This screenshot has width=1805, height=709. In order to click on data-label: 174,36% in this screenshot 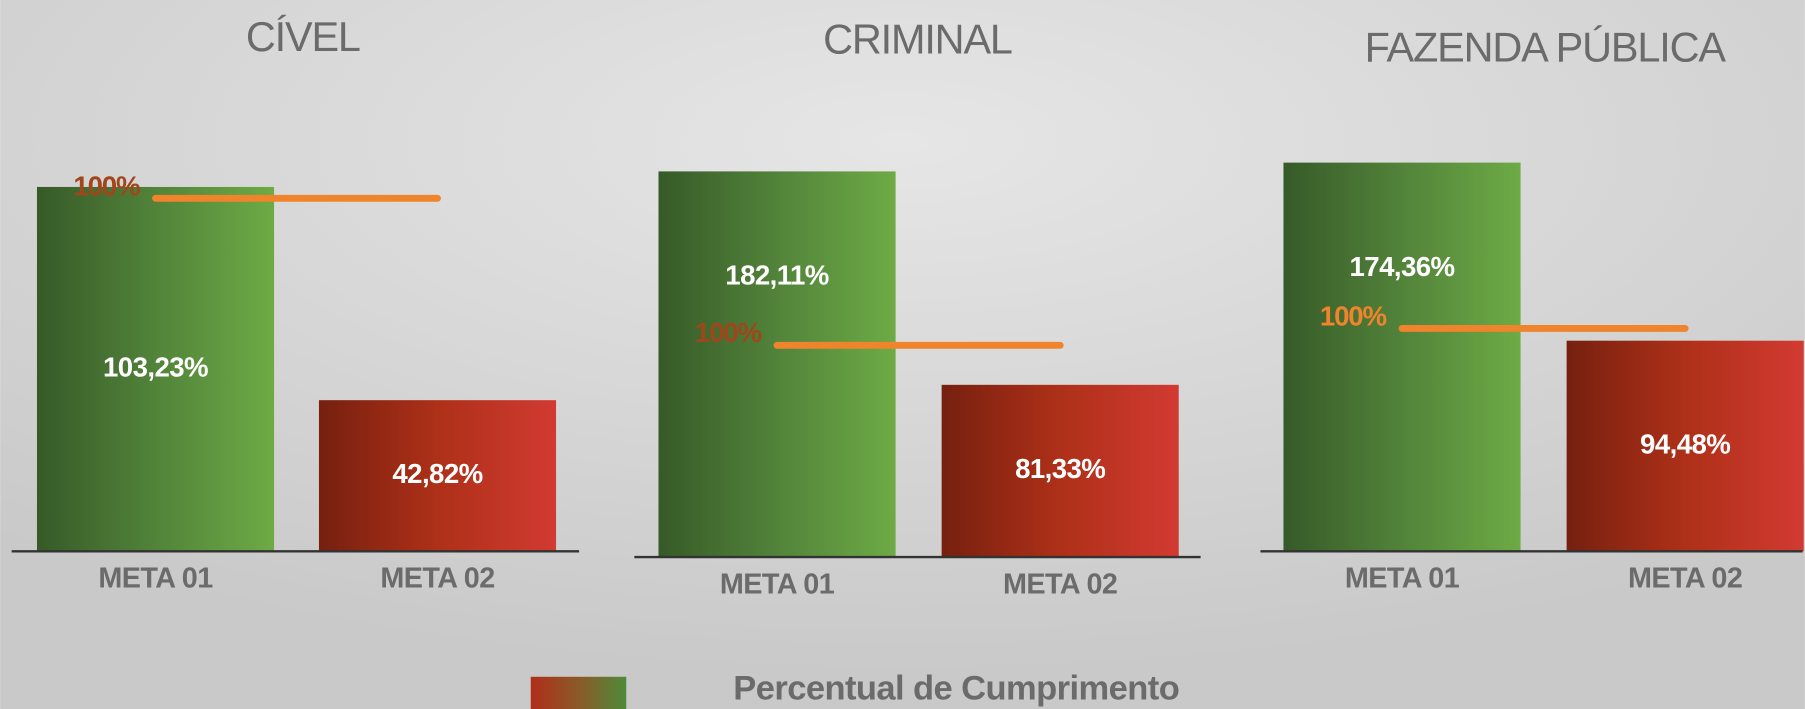, I will do `click(1402, 266)`.